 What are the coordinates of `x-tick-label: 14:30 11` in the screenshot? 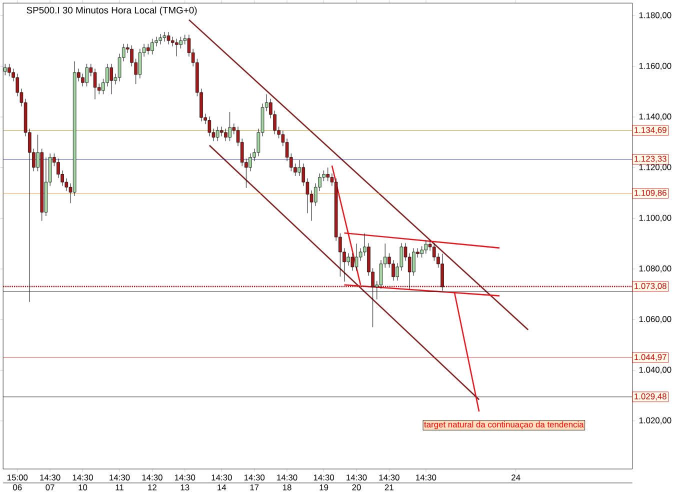 It's located at (120, 482).